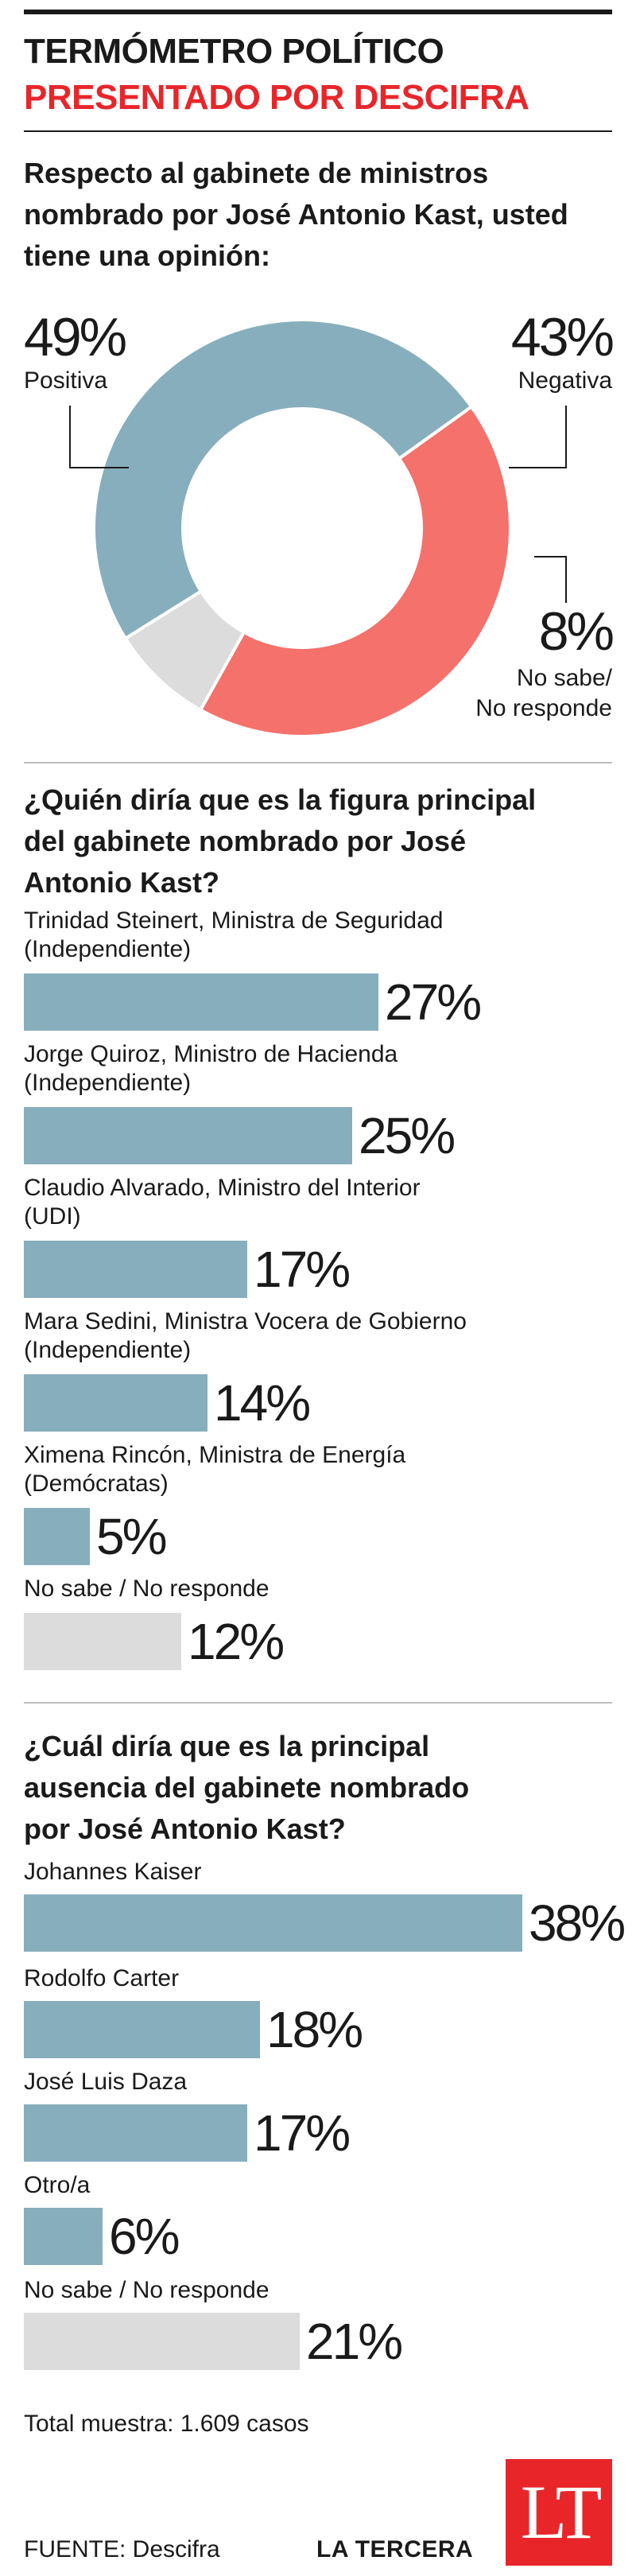  I want to click on bar-3-value: 17%, so click(302, 1269).